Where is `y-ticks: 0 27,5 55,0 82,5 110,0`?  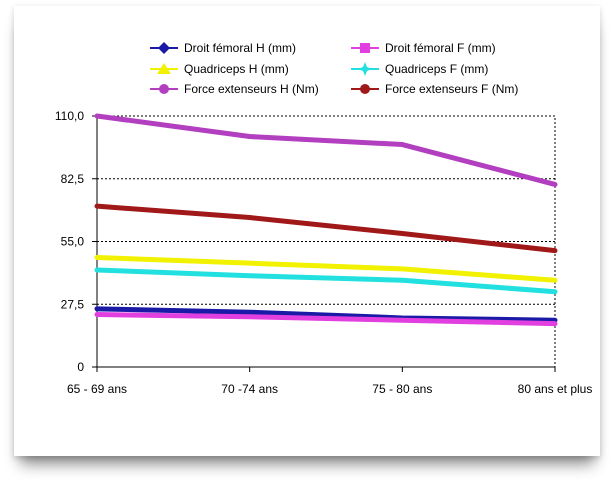 y-ticks: 0 27,5 55,0 82,5 110,0 is located at coordinates (76, 241).